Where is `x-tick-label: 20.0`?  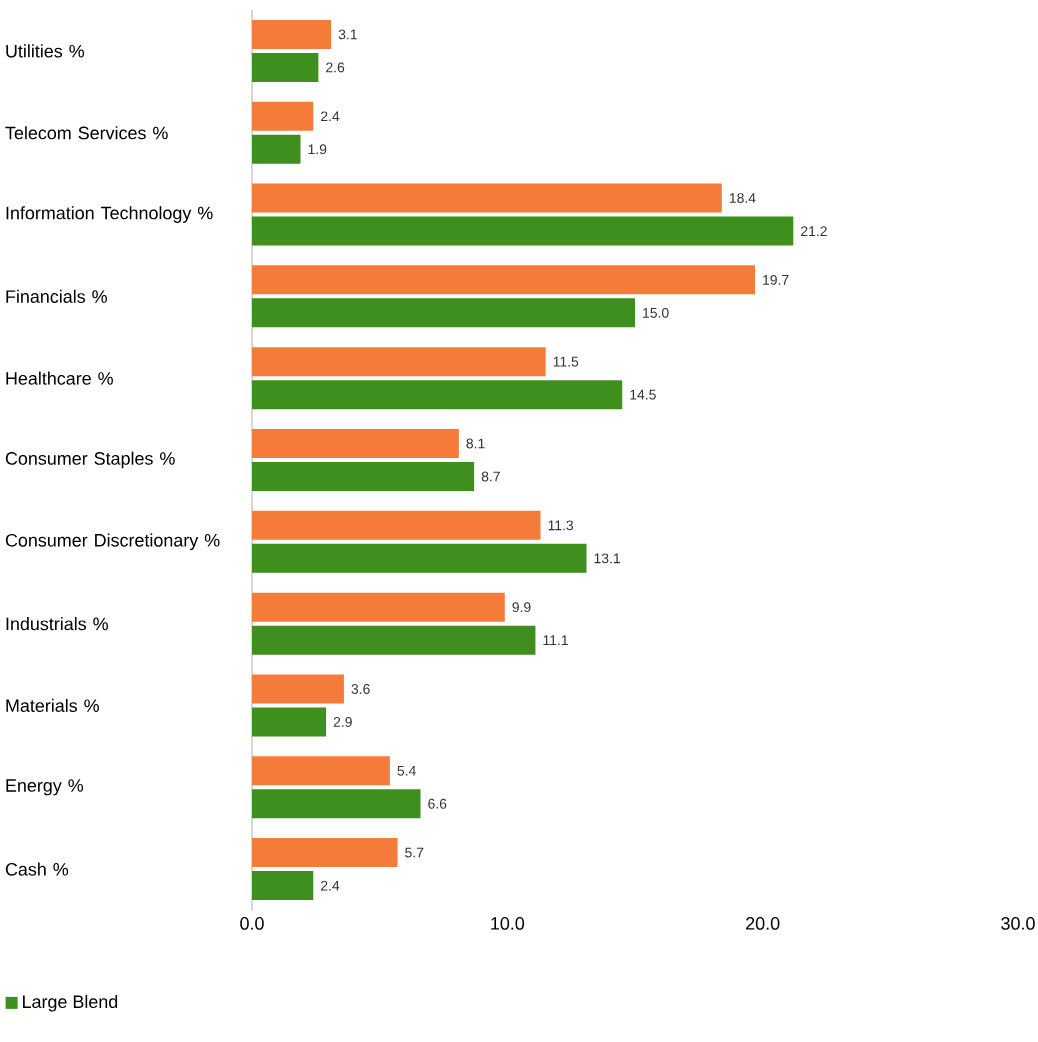 x-tick-label: 20.0 is located at coordinates (763, 923).